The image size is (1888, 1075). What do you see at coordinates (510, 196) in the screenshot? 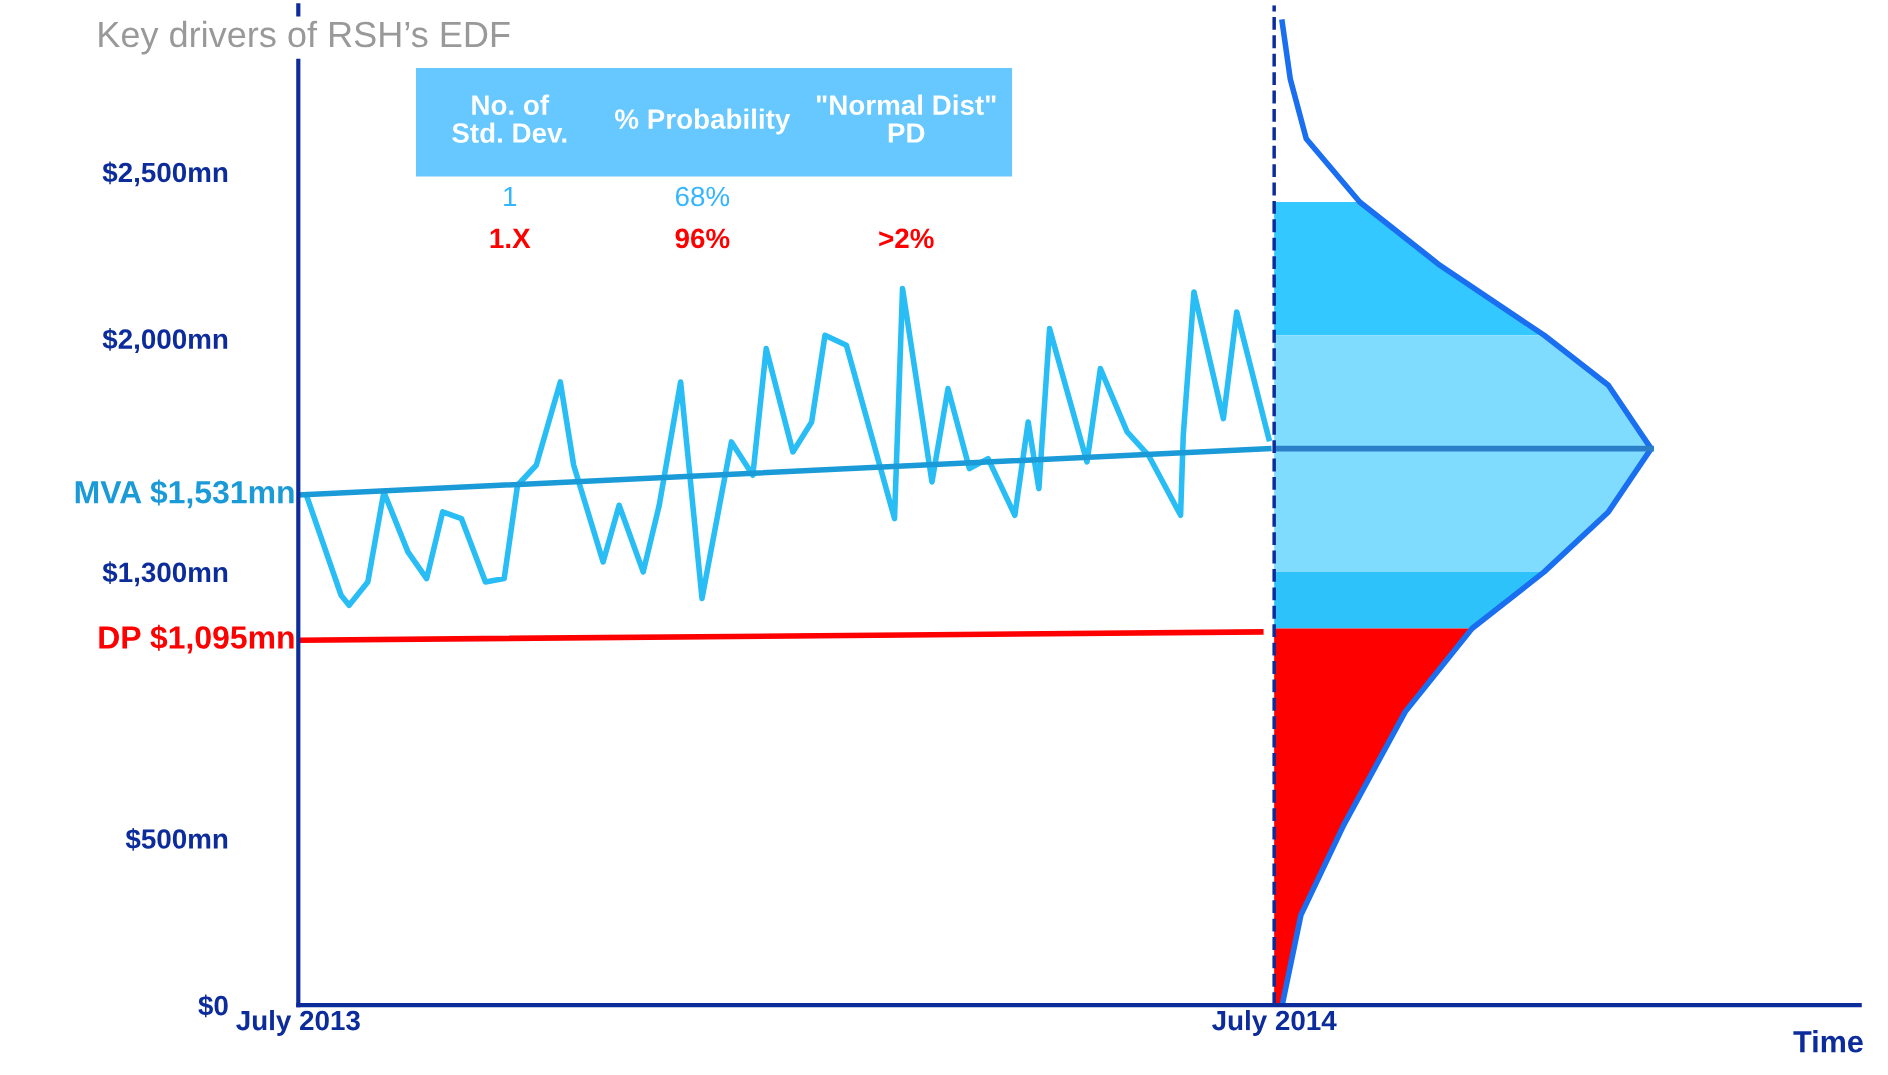
I see `annotation: 1` at bounding box center [510, 196].